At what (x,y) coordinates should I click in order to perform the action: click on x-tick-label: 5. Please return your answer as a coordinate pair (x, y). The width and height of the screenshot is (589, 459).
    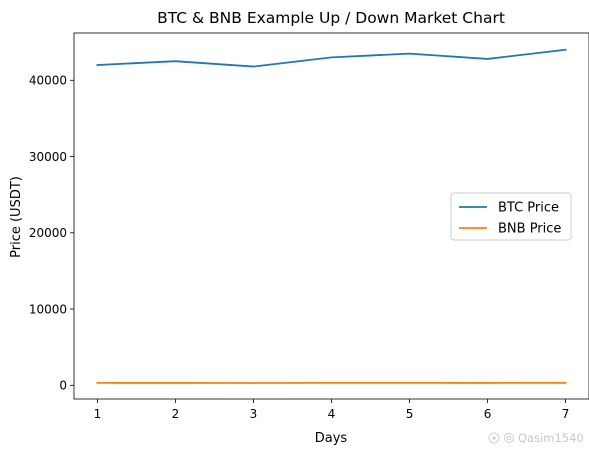
    Looking at the image, I should click on (410, 414).